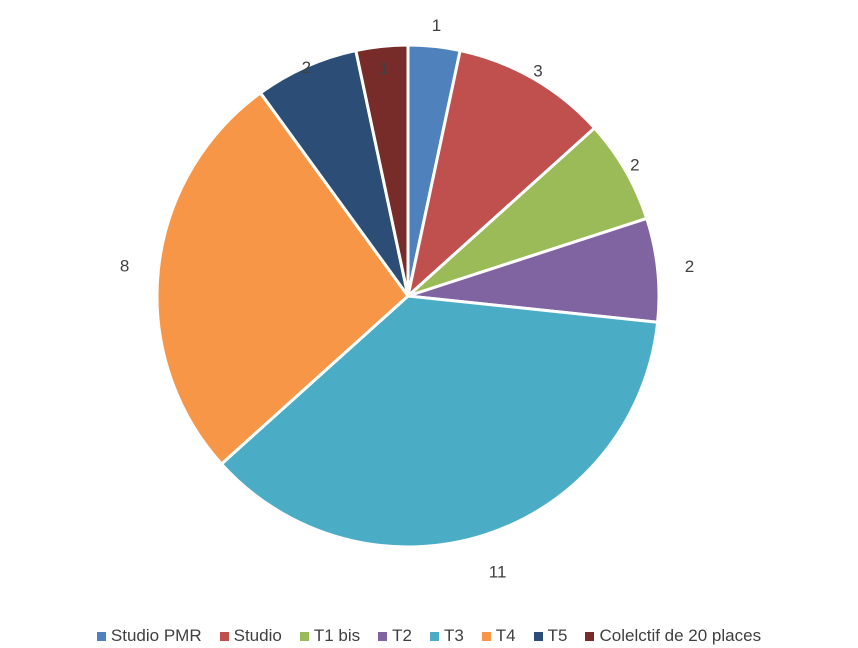  What do you see at coordinates (680, 635) in the screenshot?
I see `legend-label: Colelctif de 20 places` at bounding box center [680, 635].